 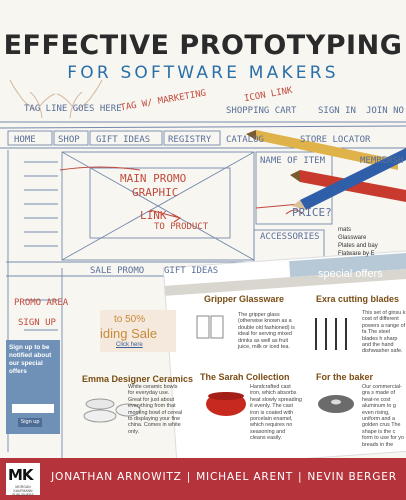 I want to click on pencil-illustration, so click(x=326, y=170).